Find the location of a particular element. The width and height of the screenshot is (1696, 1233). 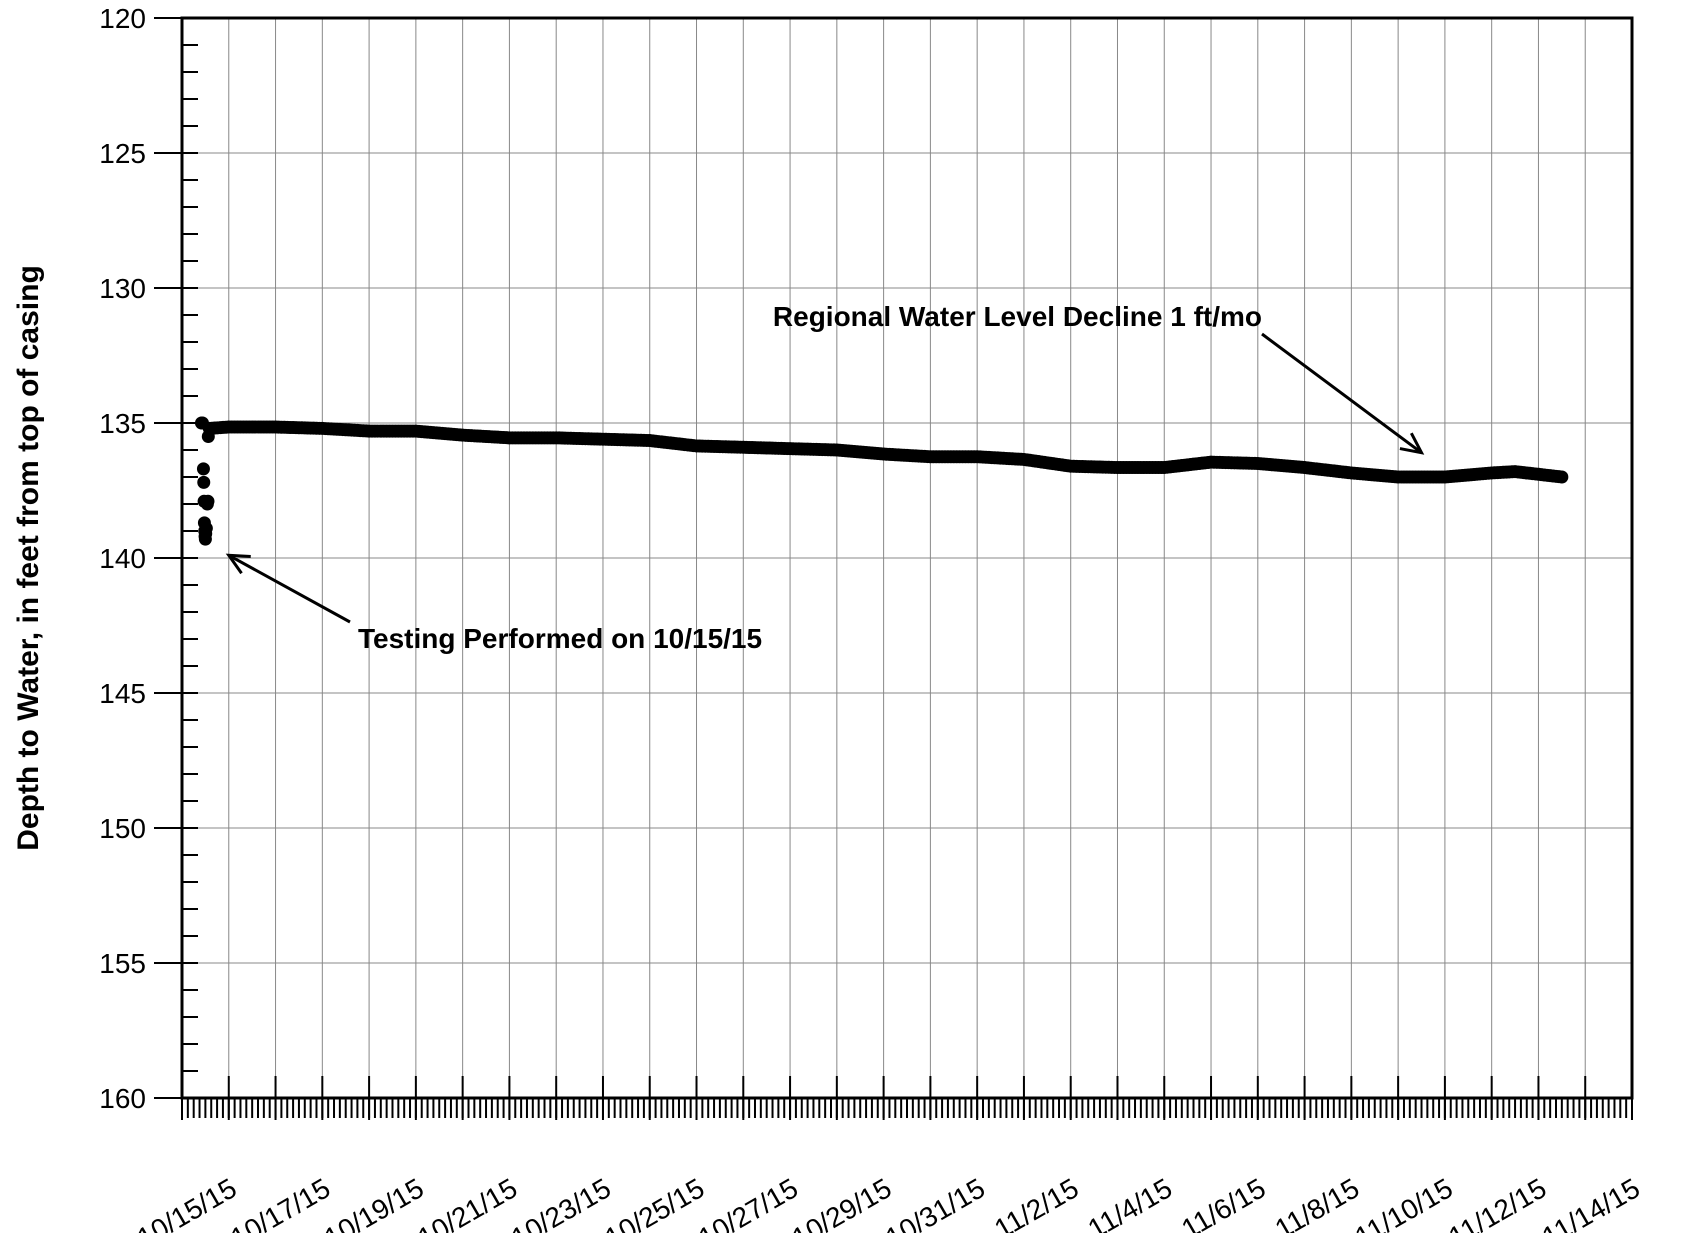

y-tick-label: 160 is located at coordinates (122, 1098).